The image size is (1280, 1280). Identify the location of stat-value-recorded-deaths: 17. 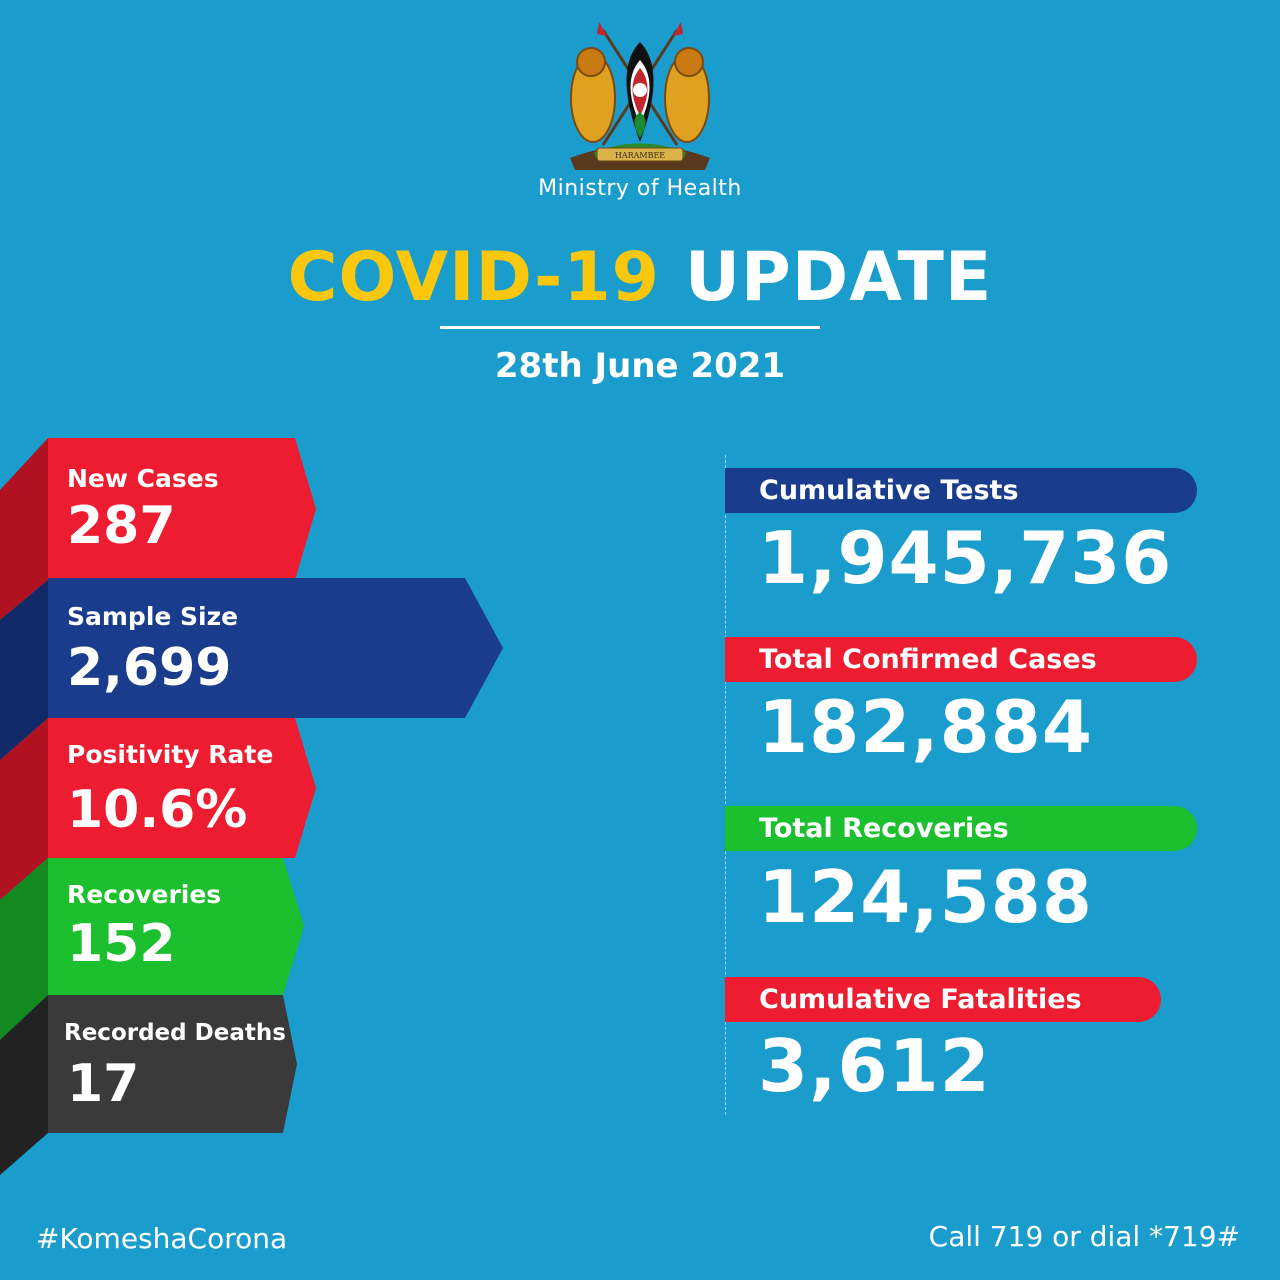
(103, 1084).